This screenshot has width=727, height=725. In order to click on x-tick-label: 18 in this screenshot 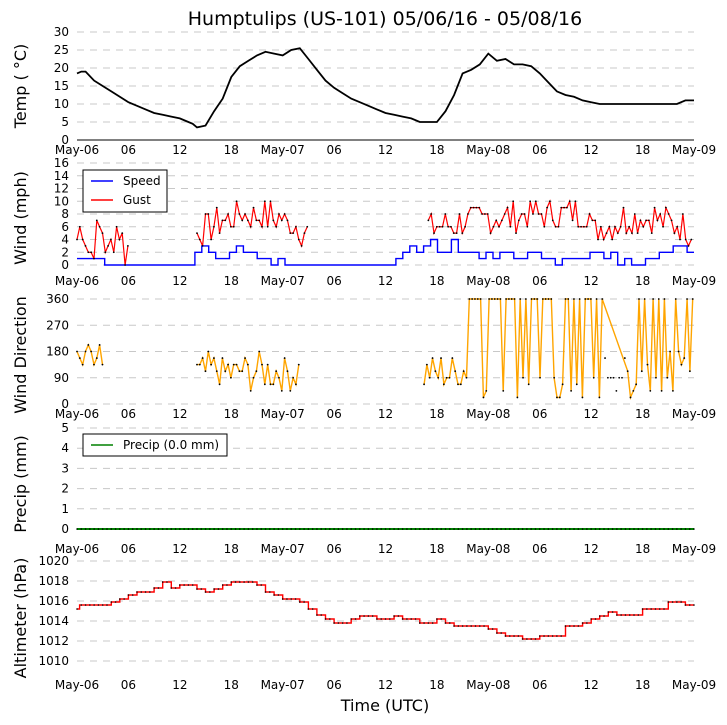, I will do `click(642, 150)`.